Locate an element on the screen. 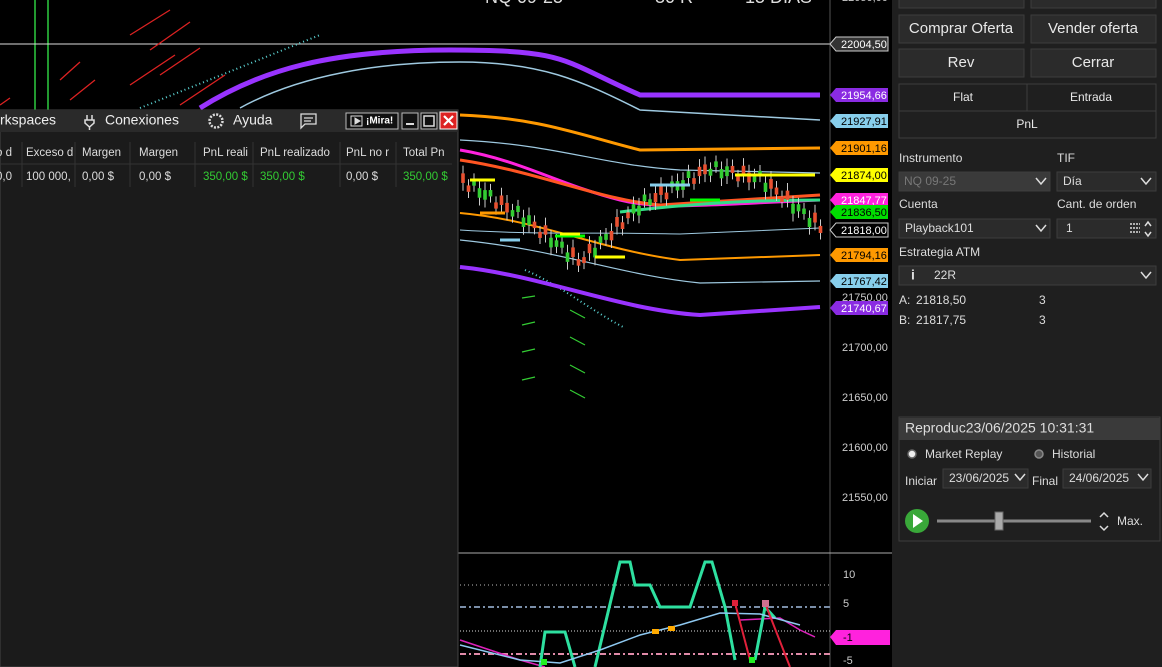 Image resolution: width=1162 pixels, height=667 pixels. price-marker-label: 21874,00 is located at coordinates (864, 176).